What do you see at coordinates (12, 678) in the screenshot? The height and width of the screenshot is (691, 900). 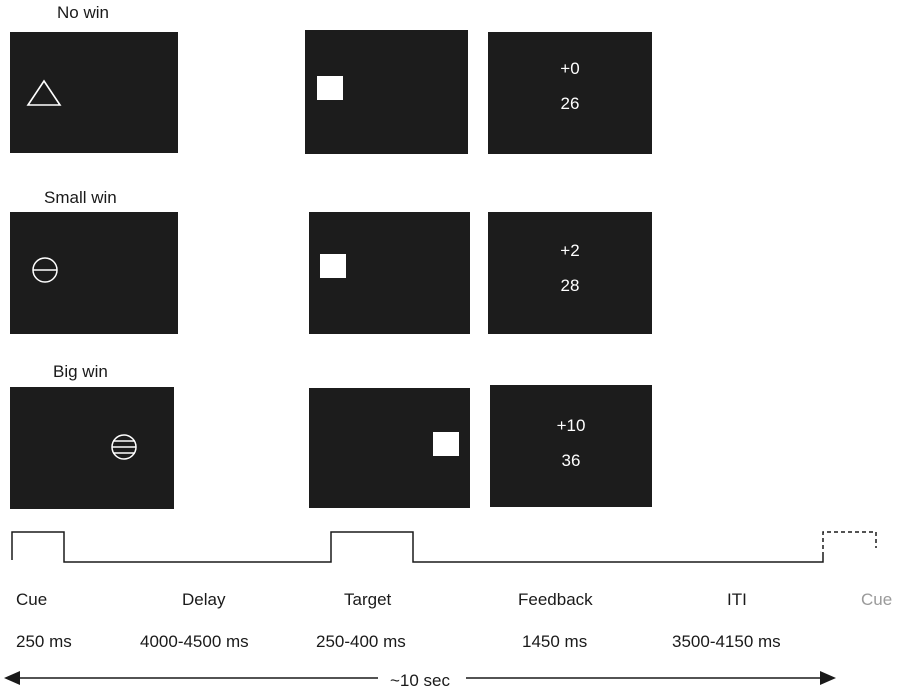 I see `arrow-head-left` at bounding box center [12, 678].